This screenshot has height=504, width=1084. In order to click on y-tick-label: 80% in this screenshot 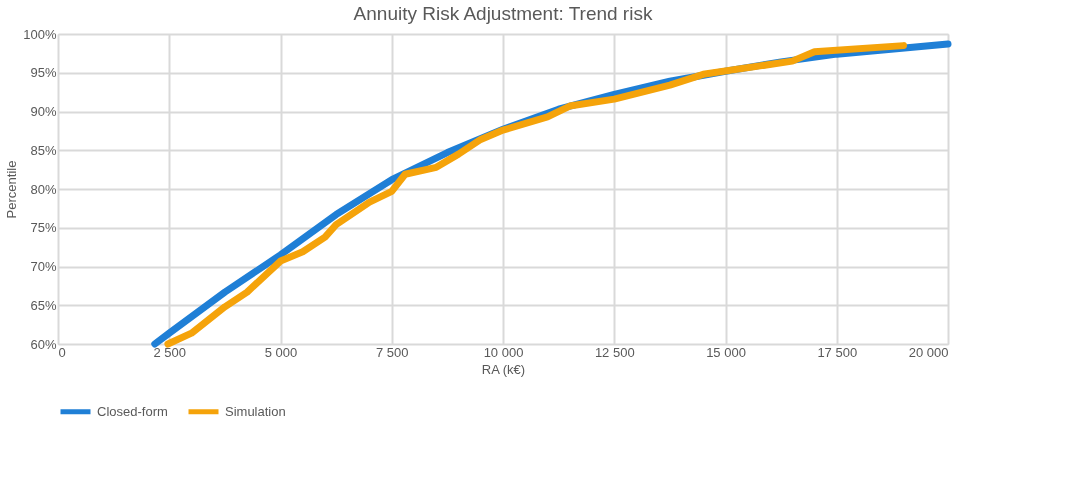, I will do `click(43, 189)`.